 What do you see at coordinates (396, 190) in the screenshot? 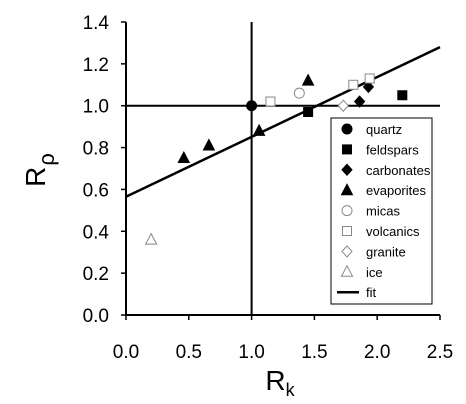
I see `legend-label-evaporites: evaporites` at bounding box center [396, 190].